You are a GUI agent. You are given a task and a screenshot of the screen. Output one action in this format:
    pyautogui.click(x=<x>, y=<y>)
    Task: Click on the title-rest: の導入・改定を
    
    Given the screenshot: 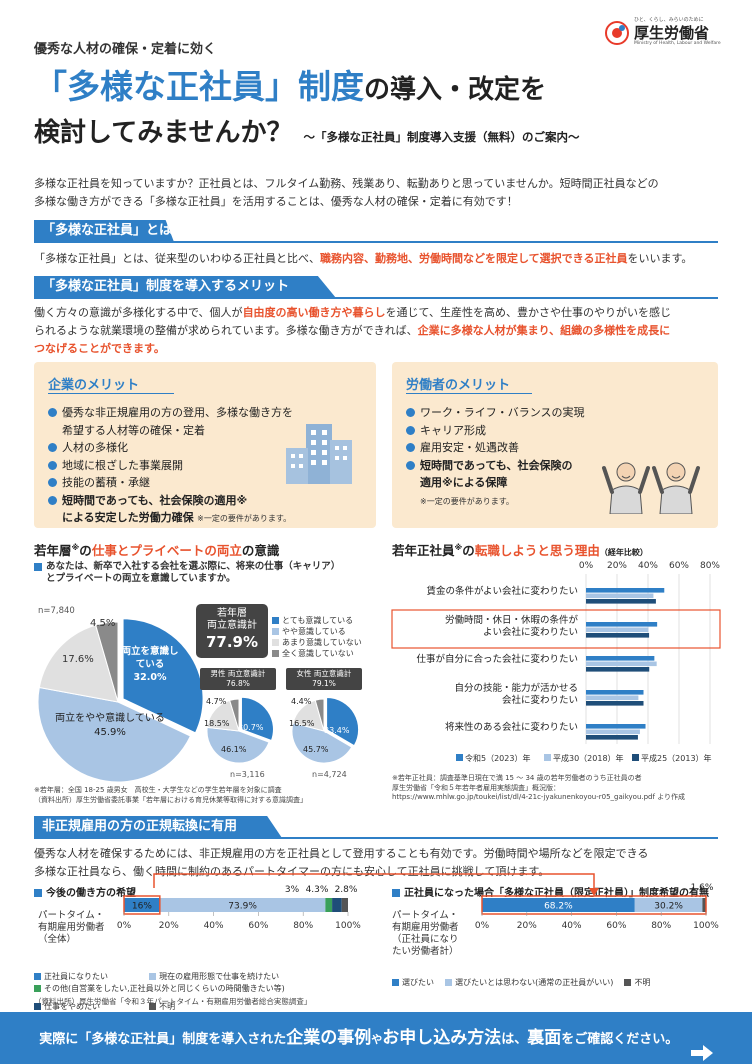 What is the action you would take?
    pyautogui.click(x=455, y=90)
    